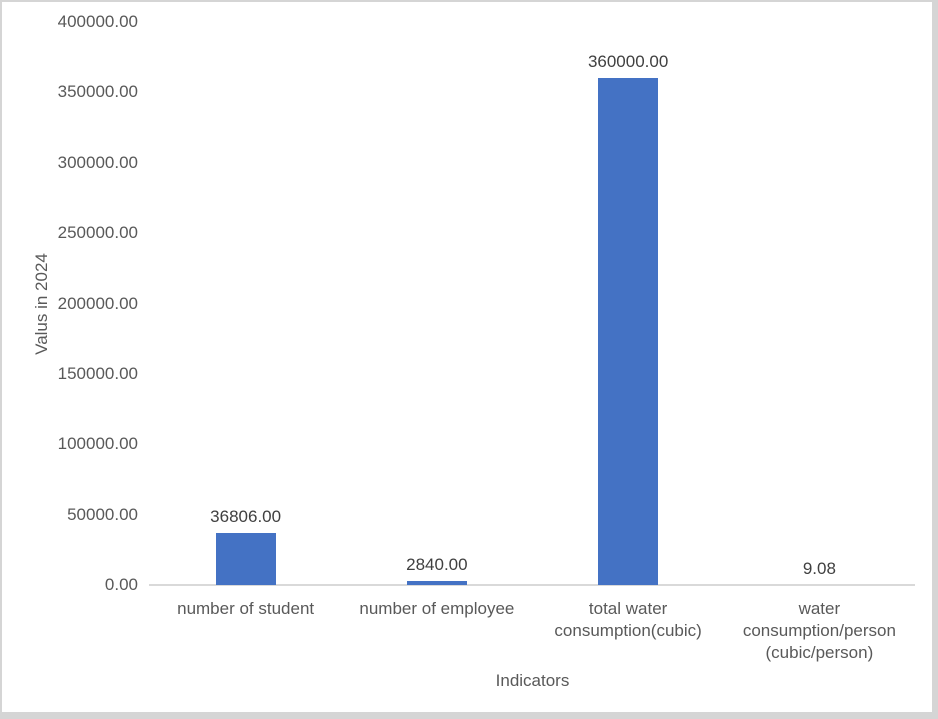 Image resolution: width=938 pixels, height=719 pixels. Describe the element at coordinates (437, 564) in the screenshot. I see `bar-value-label: 2840.00` at that location.